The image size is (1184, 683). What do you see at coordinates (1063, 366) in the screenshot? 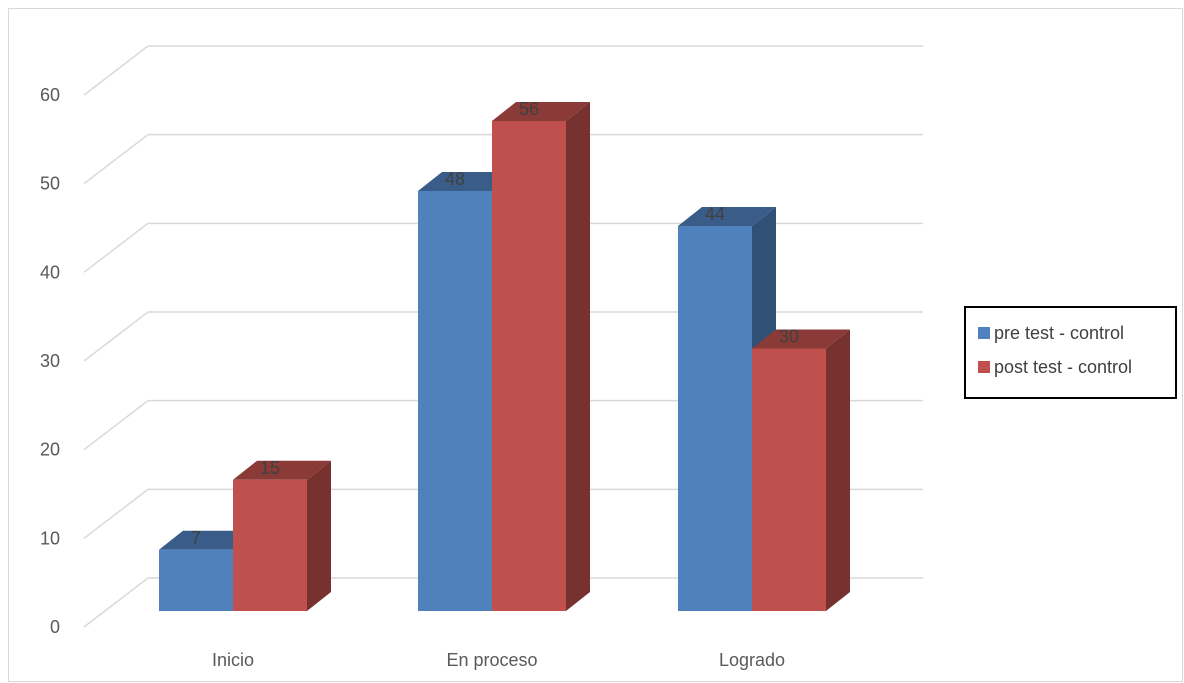
I see `legend-label-post-test: post test - control` at bounding box center [1063, 366].